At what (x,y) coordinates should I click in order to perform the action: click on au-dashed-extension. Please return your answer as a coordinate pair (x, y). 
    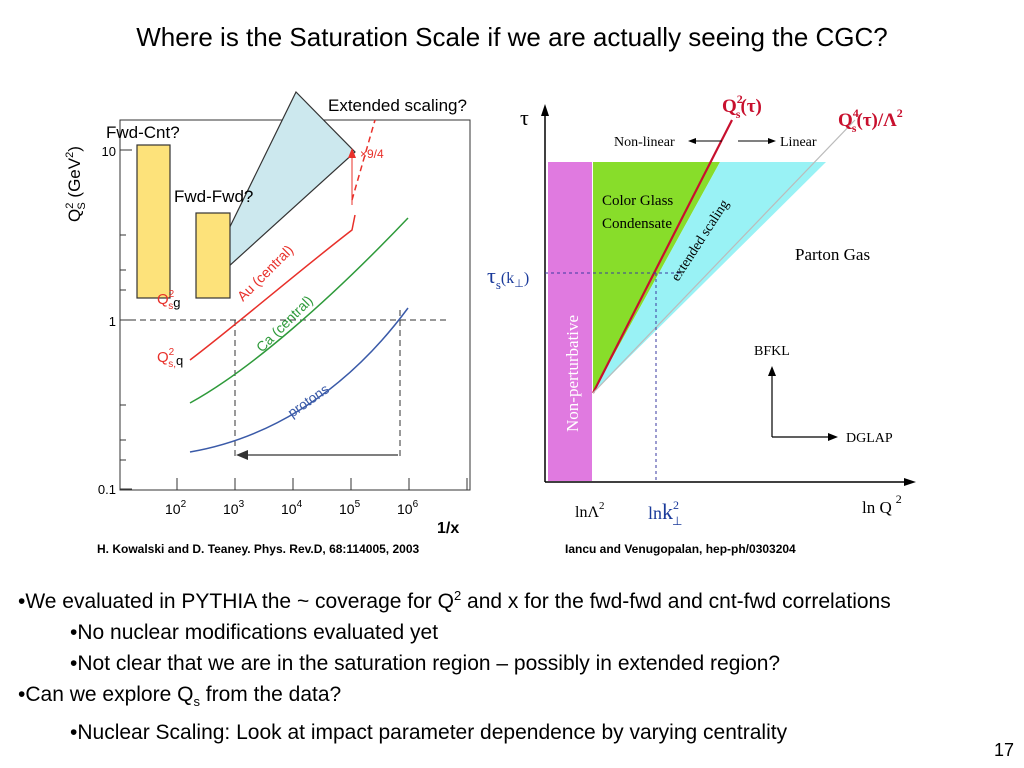
    Looking at the image, I should click on (363, 160).